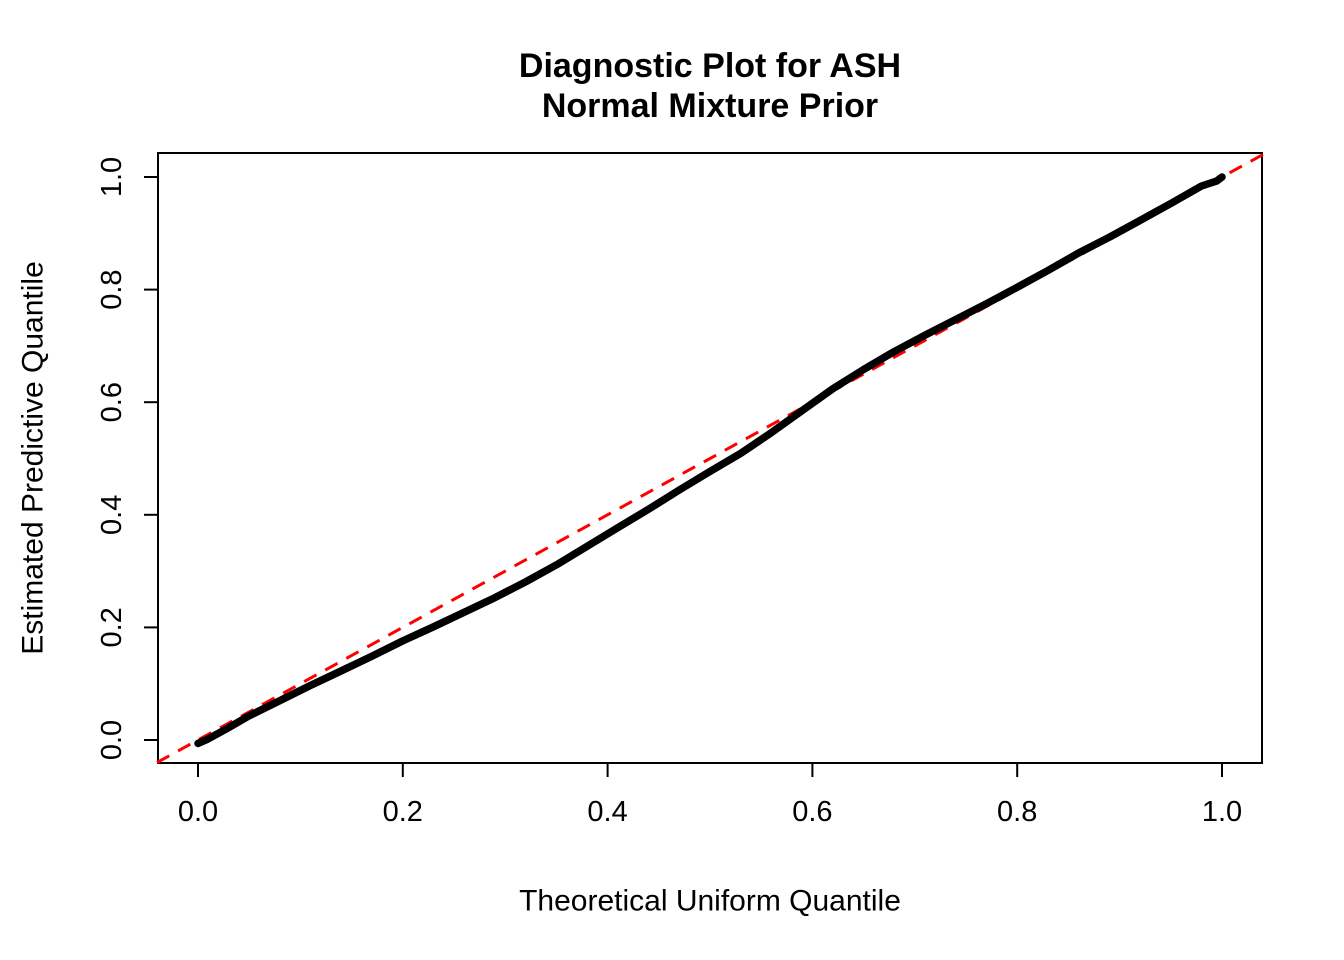  I want to click on x-tick-label-0.2: 0.2, so click(403, 812).